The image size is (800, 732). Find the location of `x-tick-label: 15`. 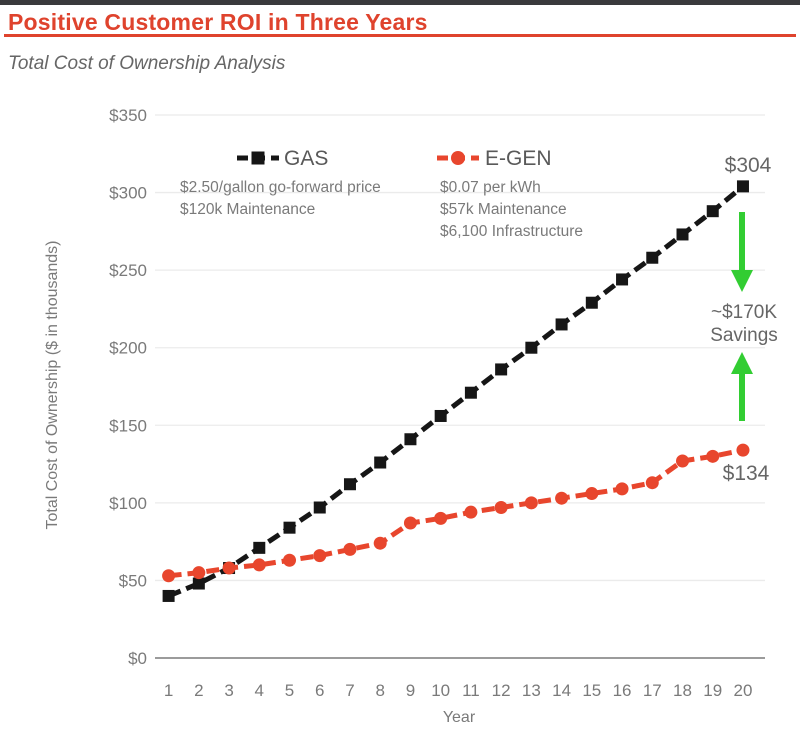

x-tick-label: 15 is located at coordinates (591, 690).